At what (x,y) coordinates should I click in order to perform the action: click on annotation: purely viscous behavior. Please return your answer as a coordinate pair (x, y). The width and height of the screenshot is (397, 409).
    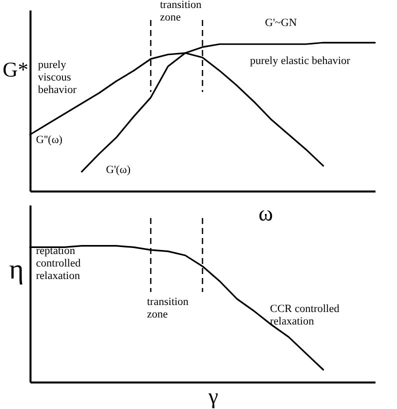
    Looking at the image, I should click on (57, 77).